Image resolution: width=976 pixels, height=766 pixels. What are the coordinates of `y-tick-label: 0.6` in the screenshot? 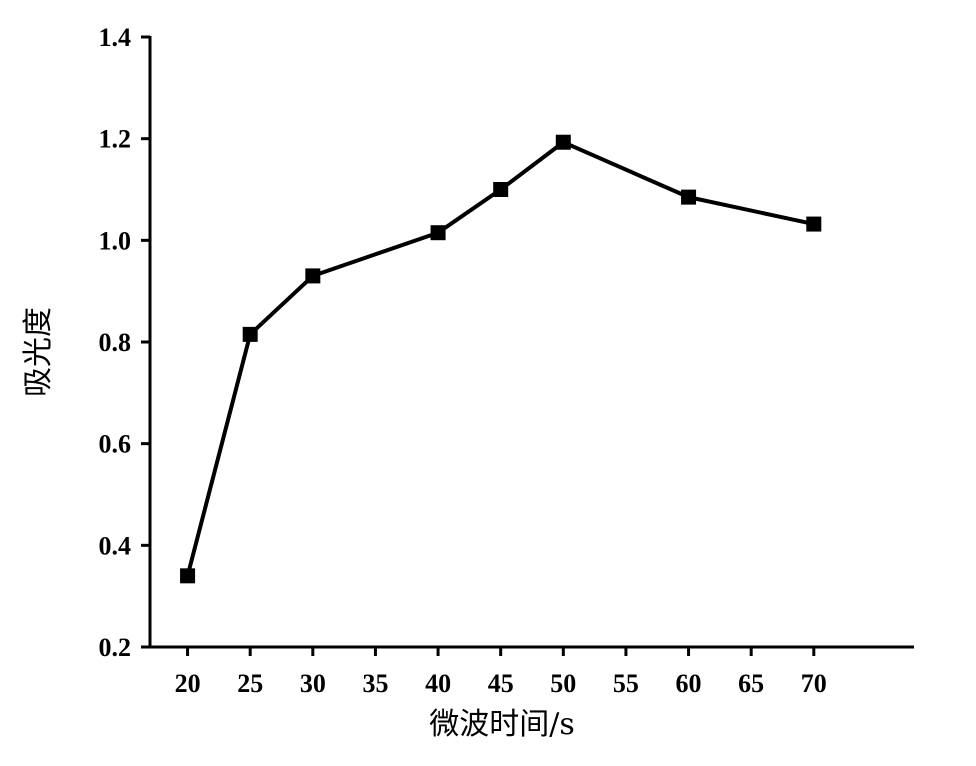 It's located at (115, 444).